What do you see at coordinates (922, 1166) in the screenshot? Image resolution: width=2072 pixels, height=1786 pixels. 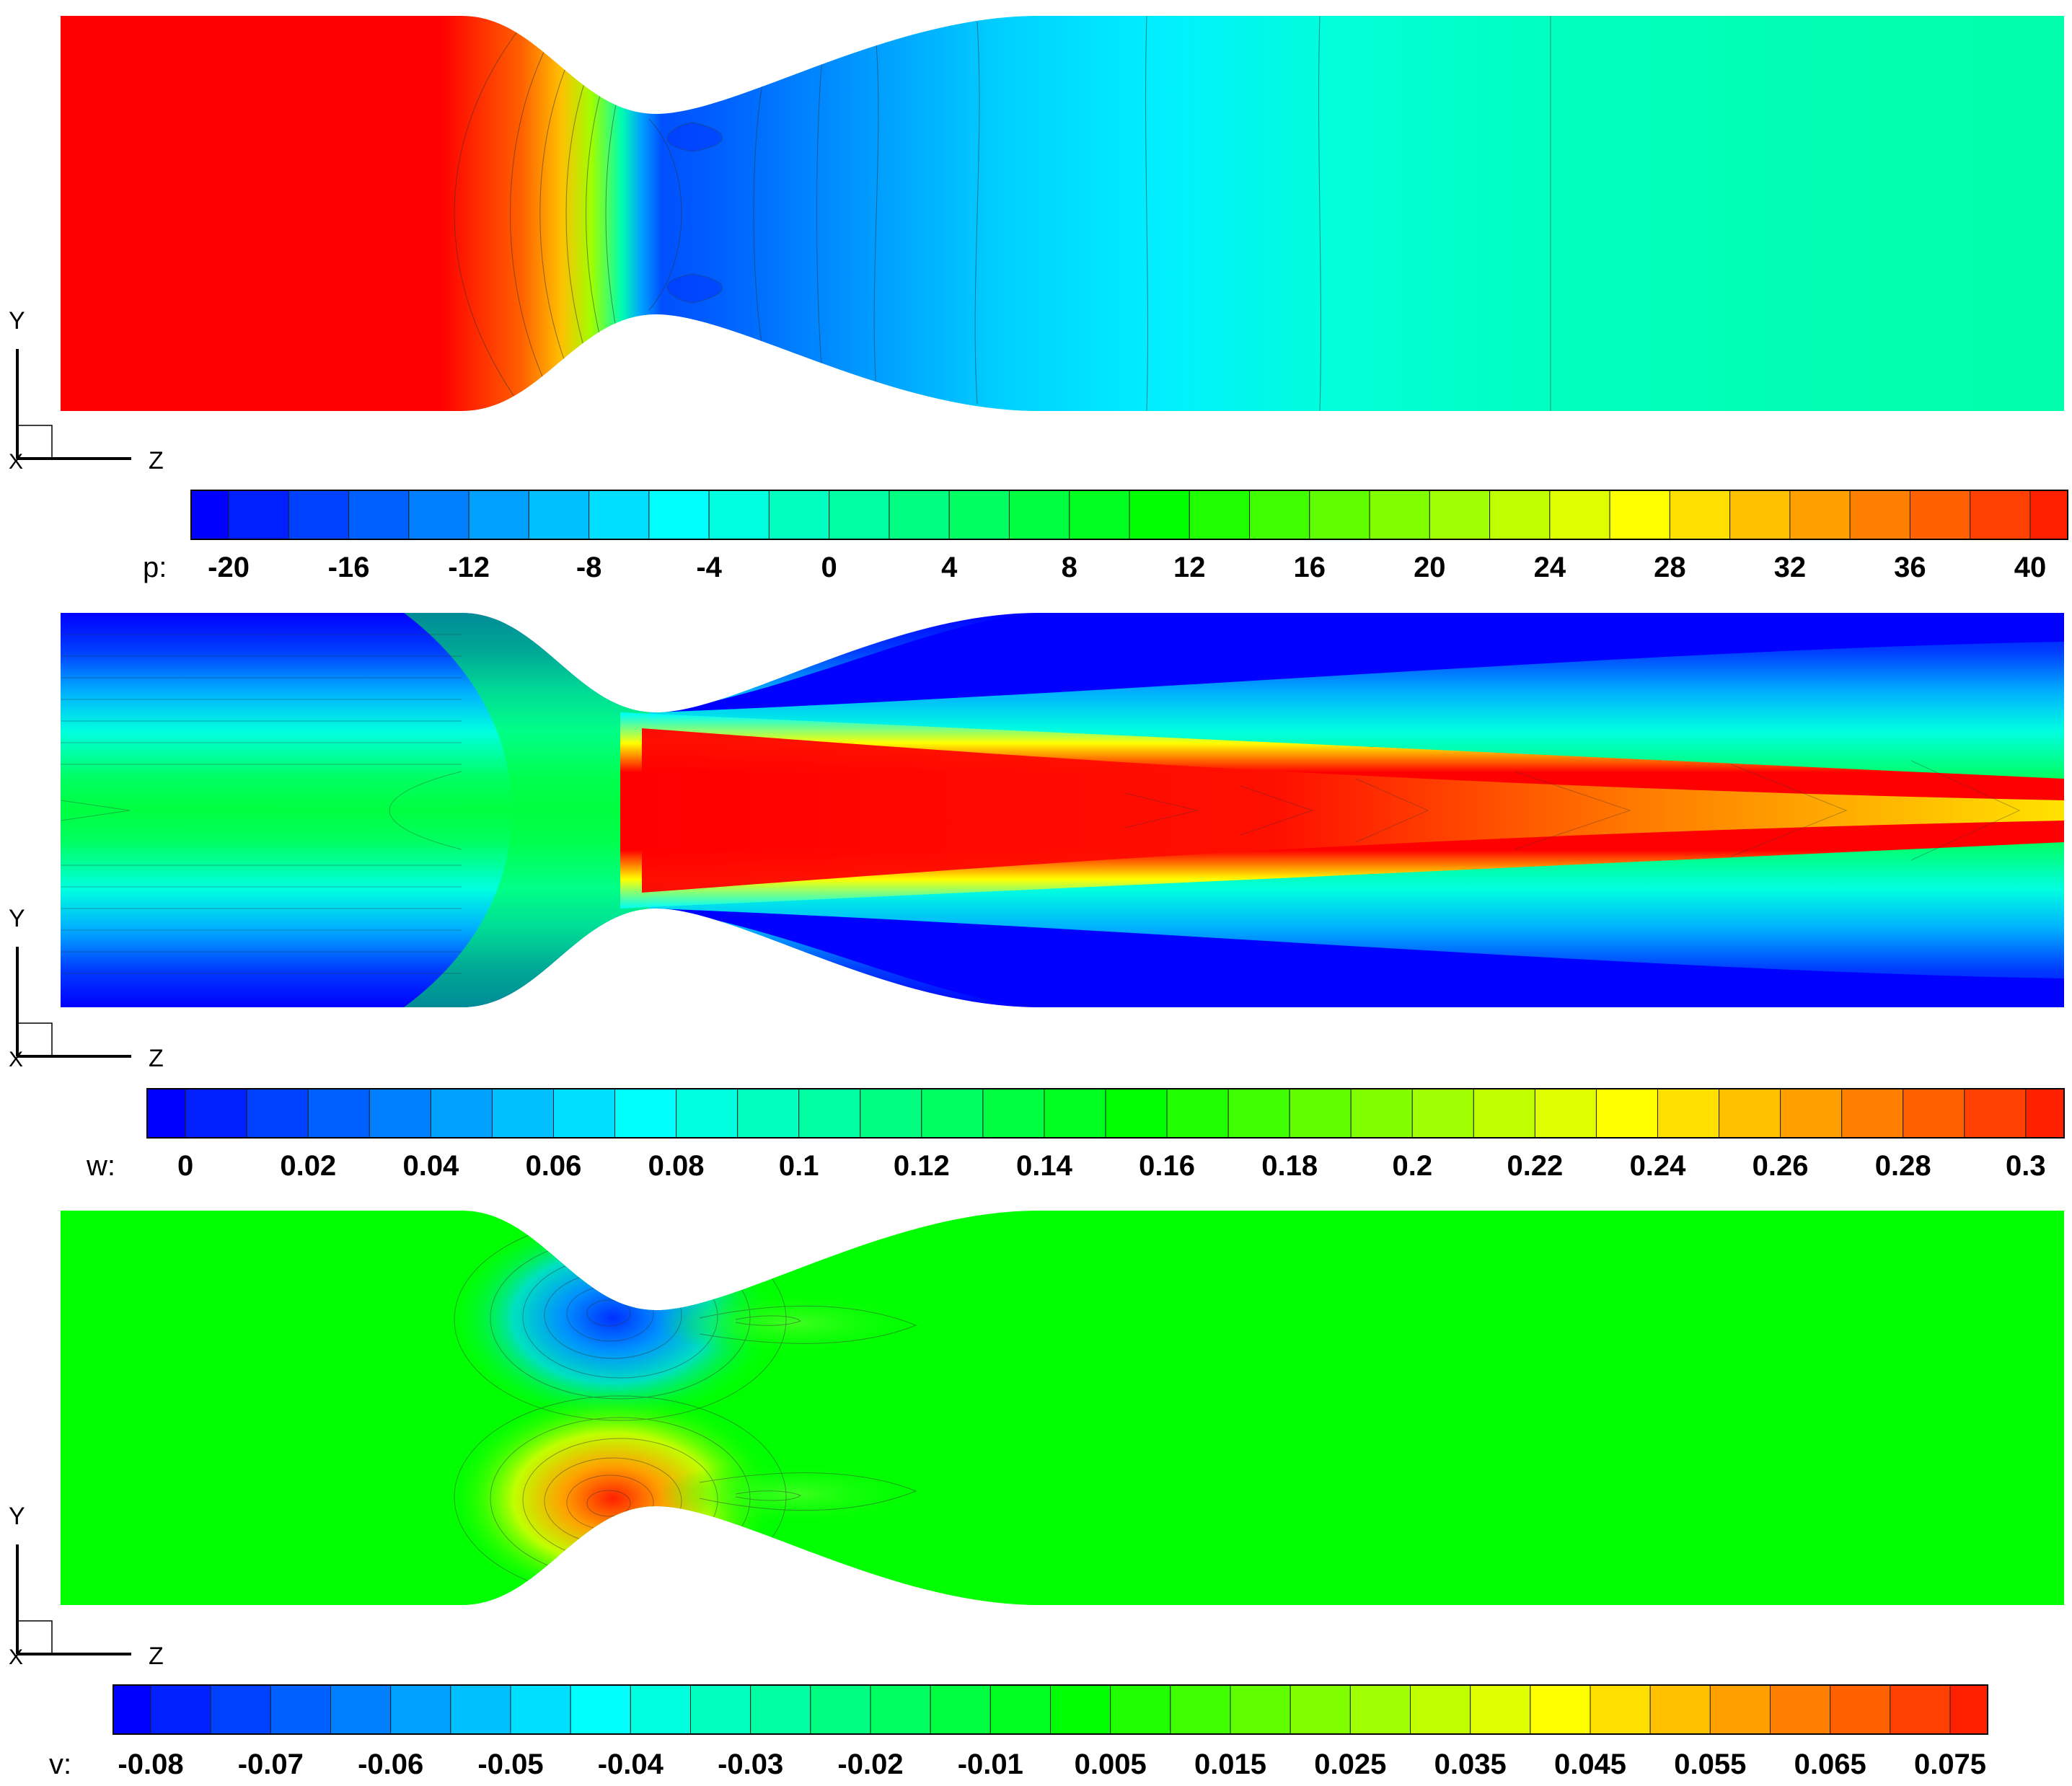 I see `colorbar-tick-label: 0.12` at bounding box center [922, 1166].